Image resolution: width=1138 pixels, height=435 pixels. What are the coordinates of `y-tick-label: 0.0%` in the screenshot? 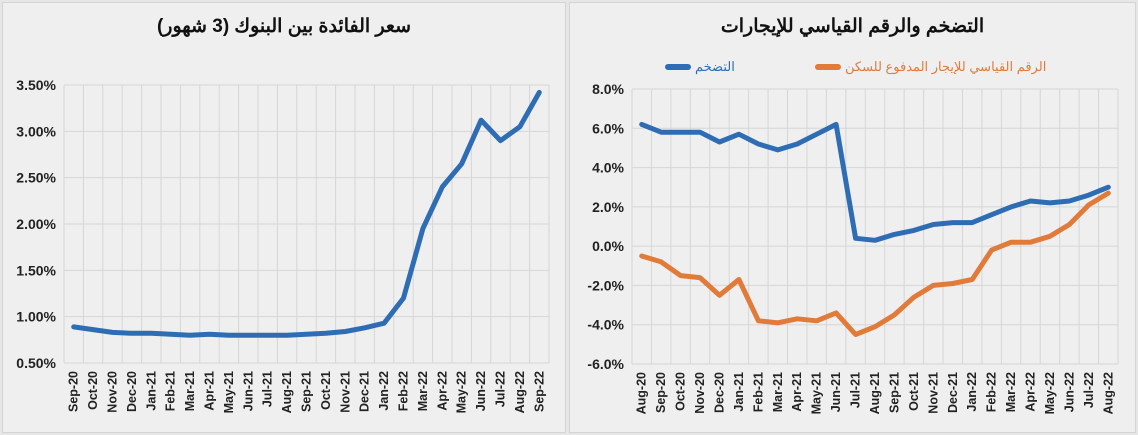 It's located at (608, 246).